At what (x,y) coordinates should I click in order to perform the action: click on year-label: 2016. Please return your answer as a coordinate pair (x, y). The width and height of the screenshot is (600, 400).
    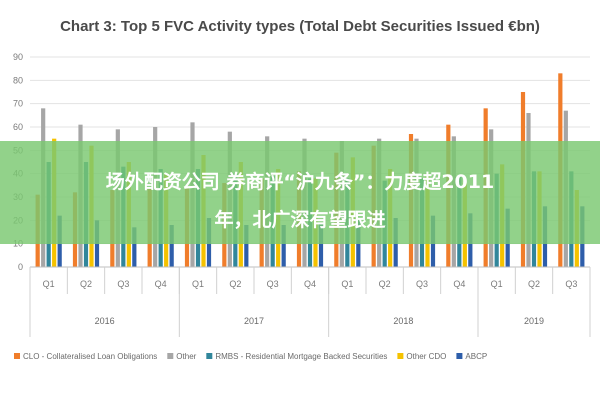
    Looking at the image, I should click on (105, 321).